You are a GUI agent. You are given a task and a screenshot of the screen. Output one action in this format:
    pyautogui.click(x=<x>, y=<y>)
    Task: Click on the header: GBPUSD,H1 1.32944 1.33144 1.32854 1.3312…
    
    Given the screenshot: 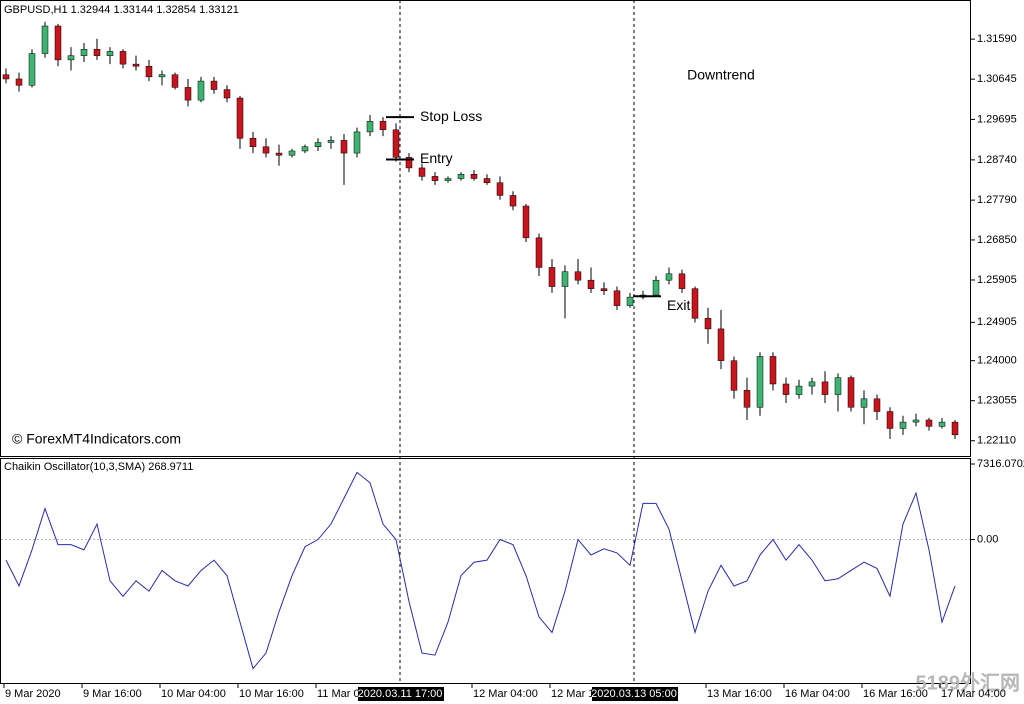 What is the action you would take?
    pyautogui.click(x=121, y=10)
    